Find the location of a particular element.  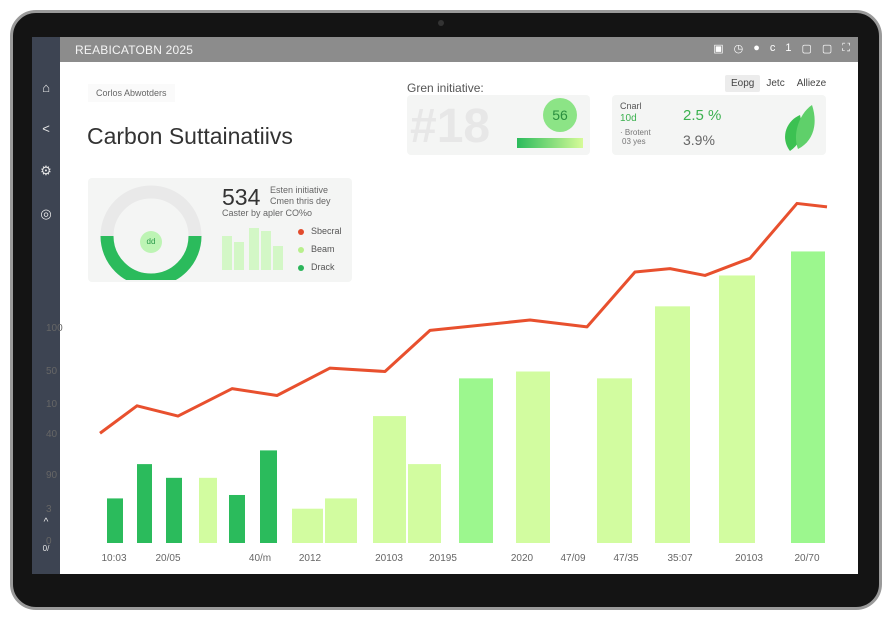

x-tick-label: 20/70 is located at coordinates (807, 558).